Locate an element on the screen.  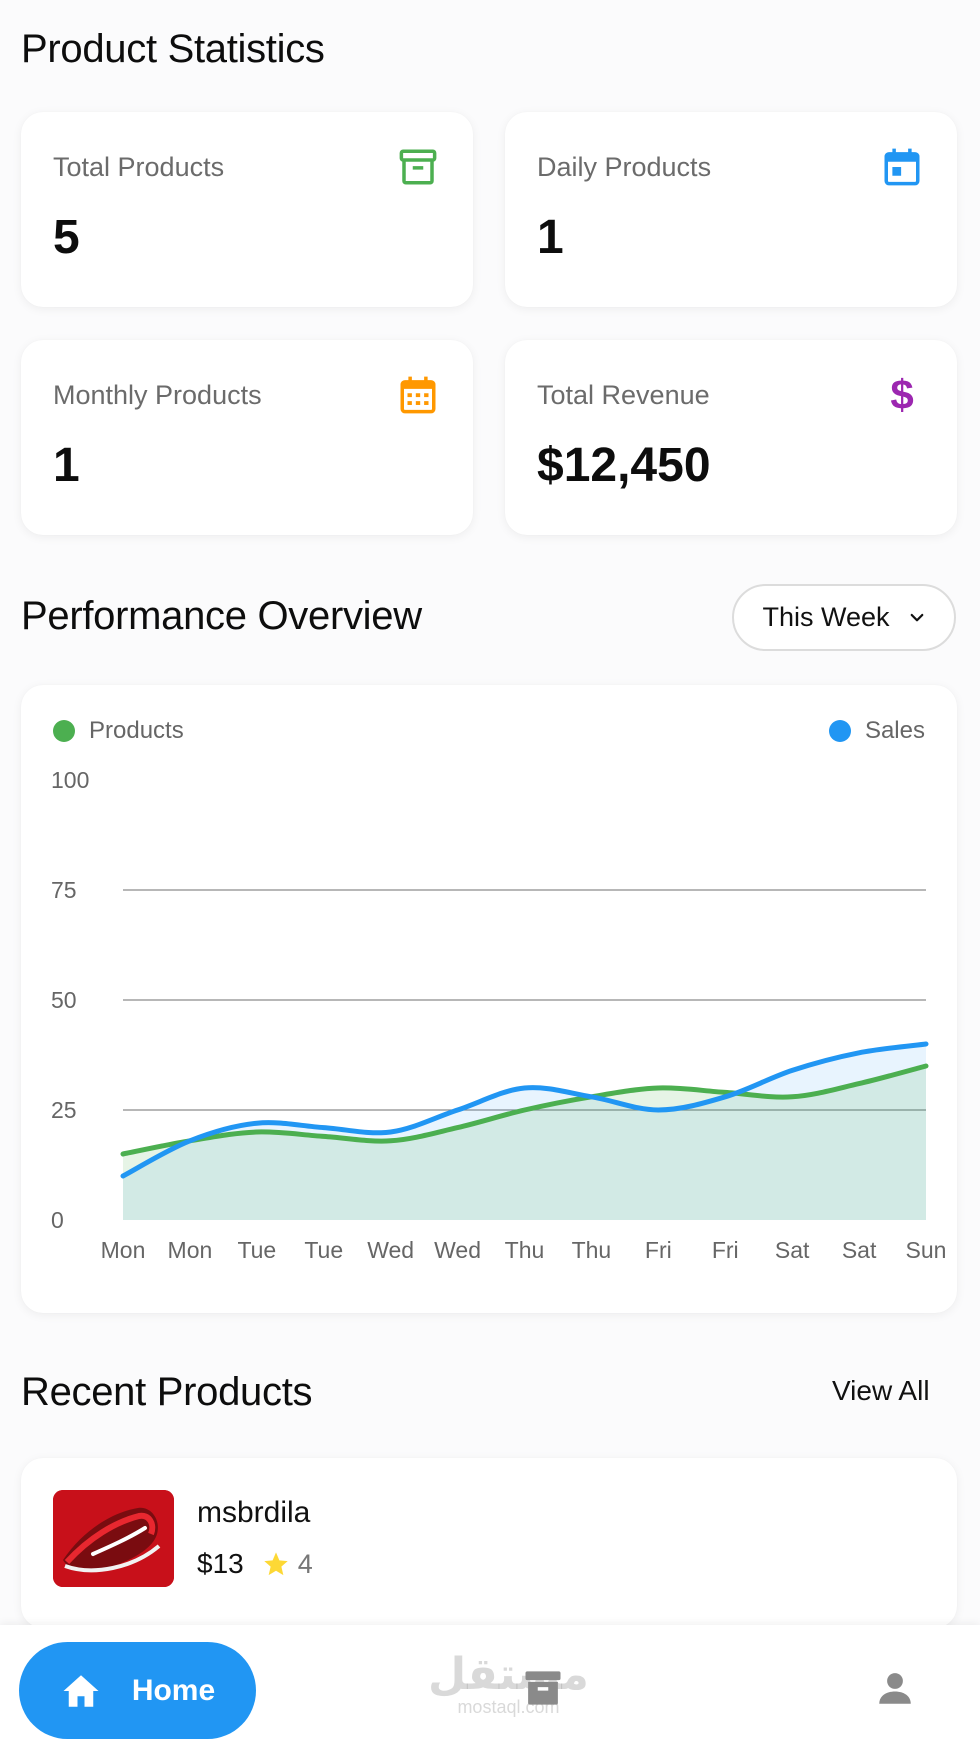
stat-value: 5 is located at coordinates (66, 237).